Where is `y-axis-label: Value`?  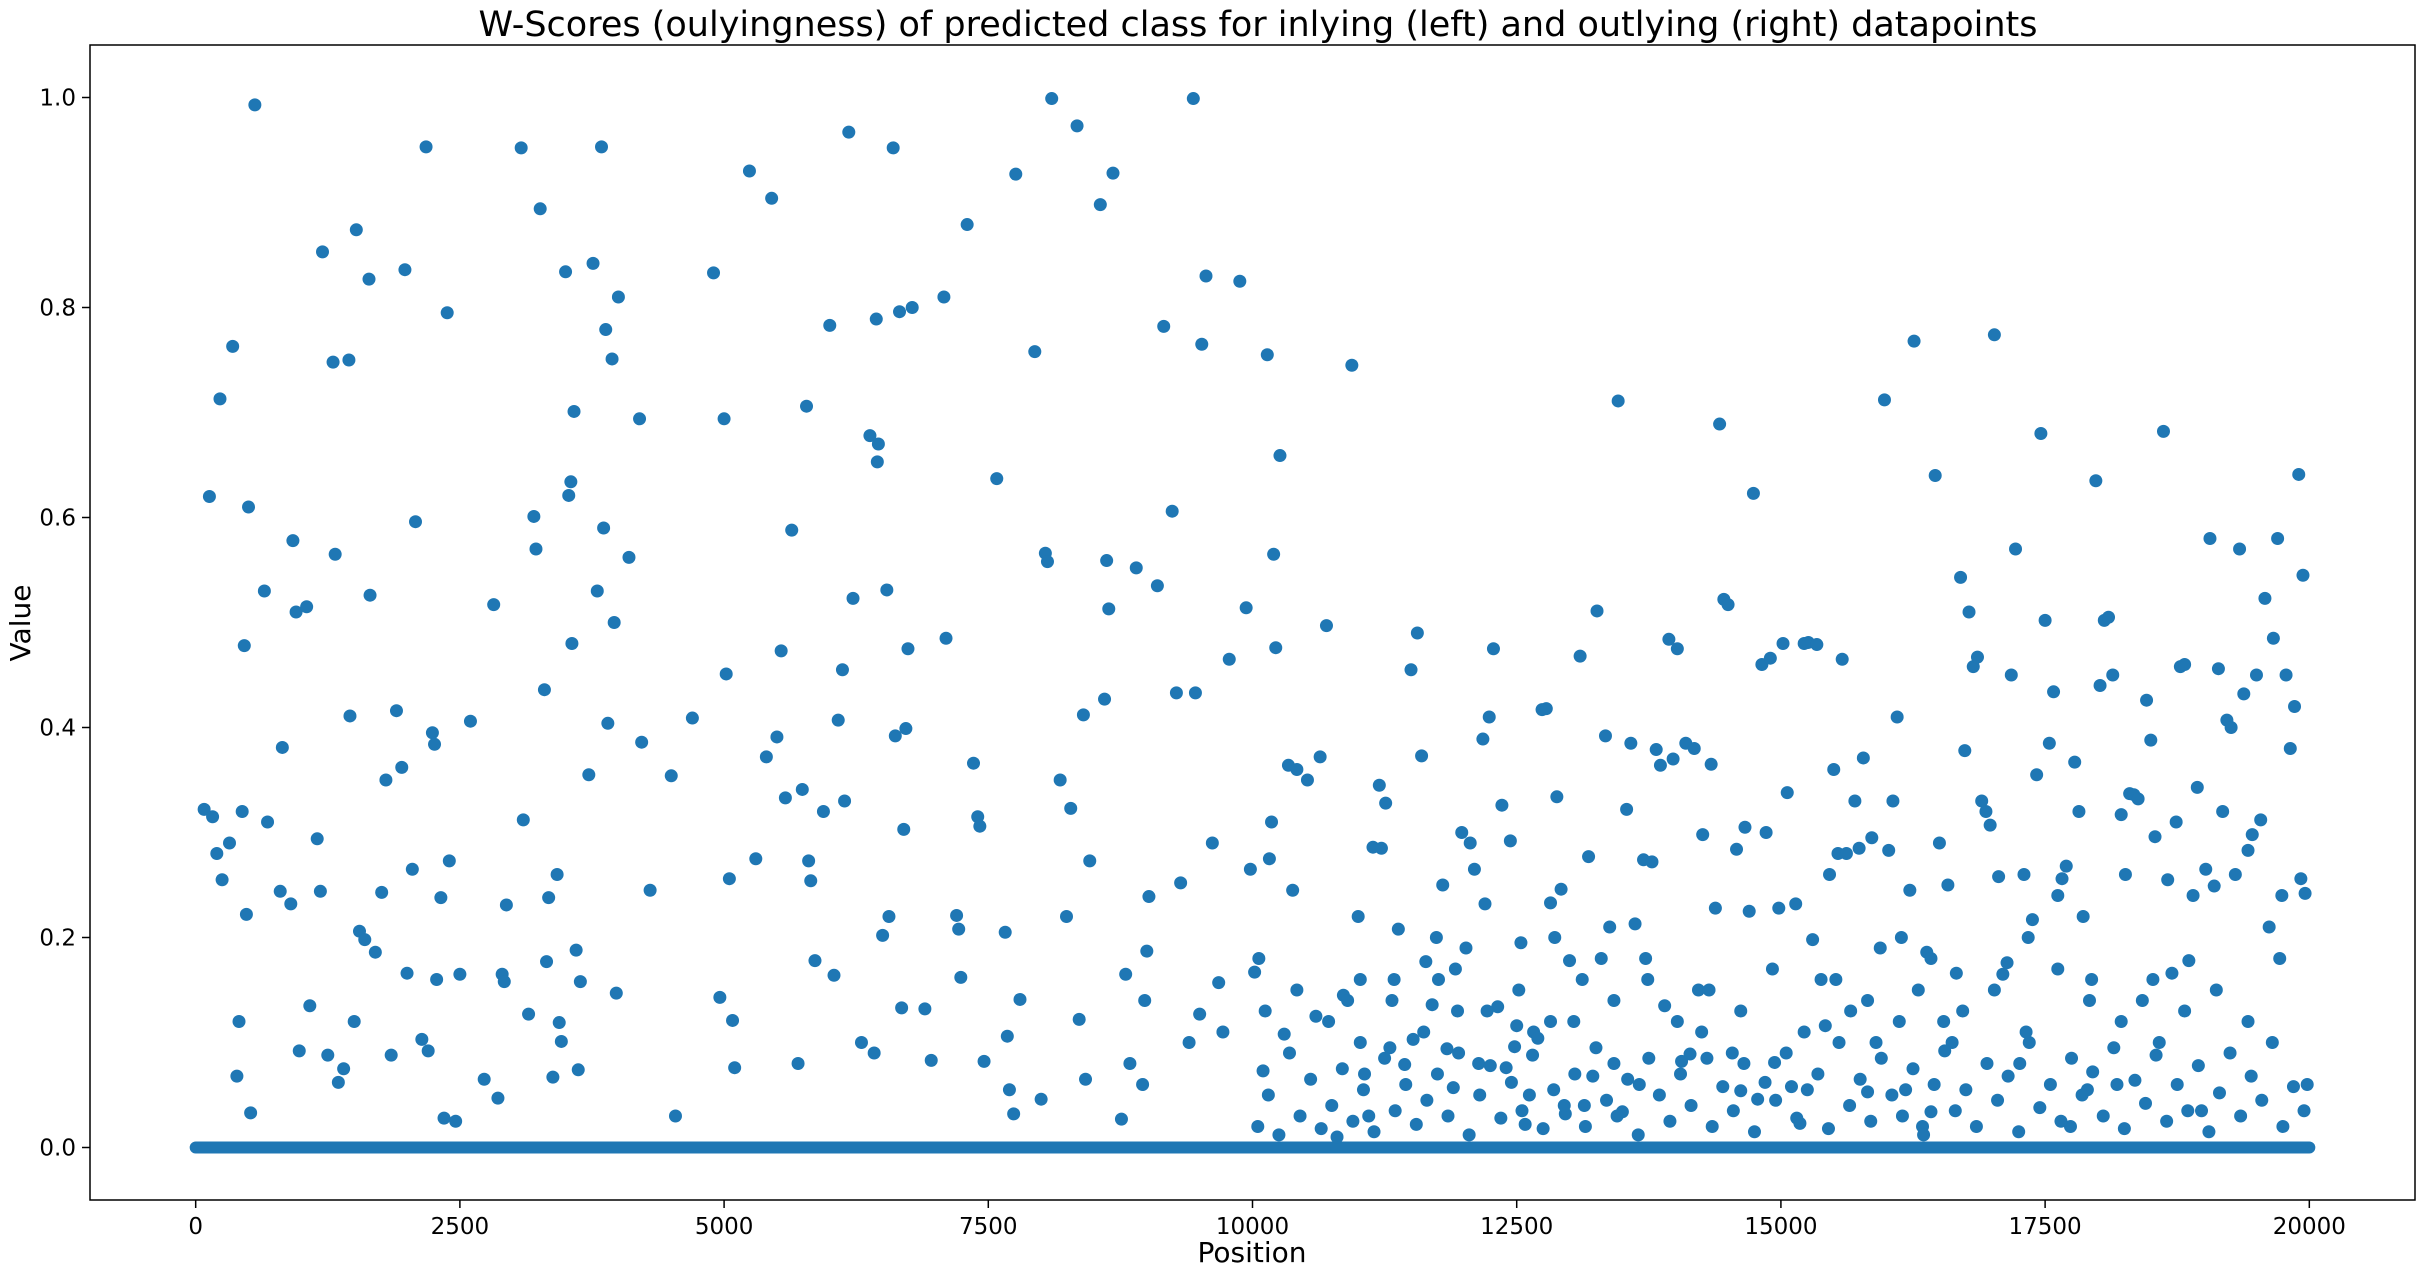
y-axis-label: Value is located at coordinates (20, 623).